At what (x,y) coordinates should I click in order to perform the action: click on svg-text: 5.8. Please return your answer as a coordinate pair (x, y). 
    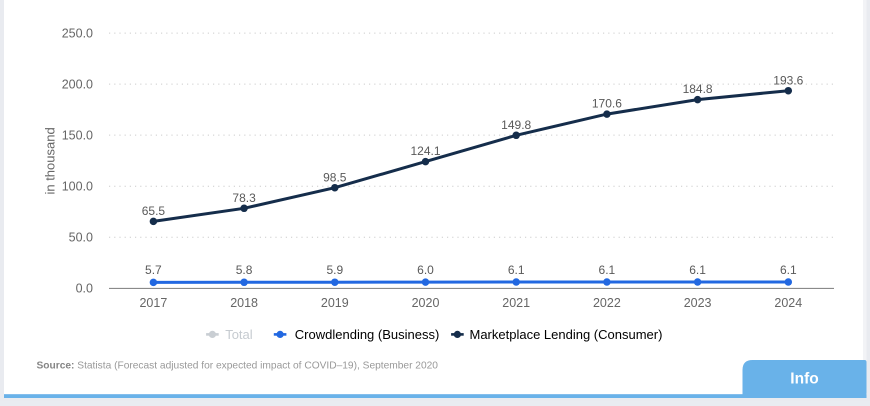
    Looking at the image, I should click on (244, 270).